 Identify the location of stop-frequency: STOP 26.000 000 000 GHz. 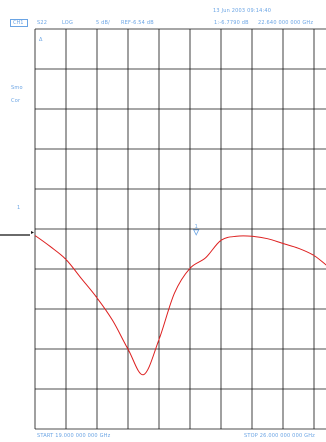
(279, 436).